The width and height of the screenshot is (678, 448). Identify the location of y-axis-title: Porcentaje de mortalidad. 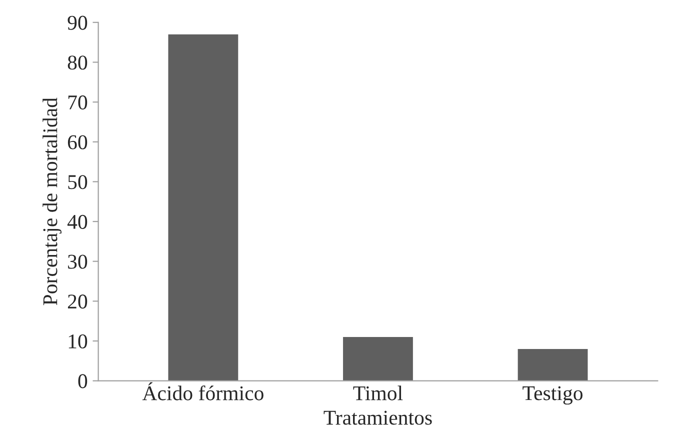
(52, 202).